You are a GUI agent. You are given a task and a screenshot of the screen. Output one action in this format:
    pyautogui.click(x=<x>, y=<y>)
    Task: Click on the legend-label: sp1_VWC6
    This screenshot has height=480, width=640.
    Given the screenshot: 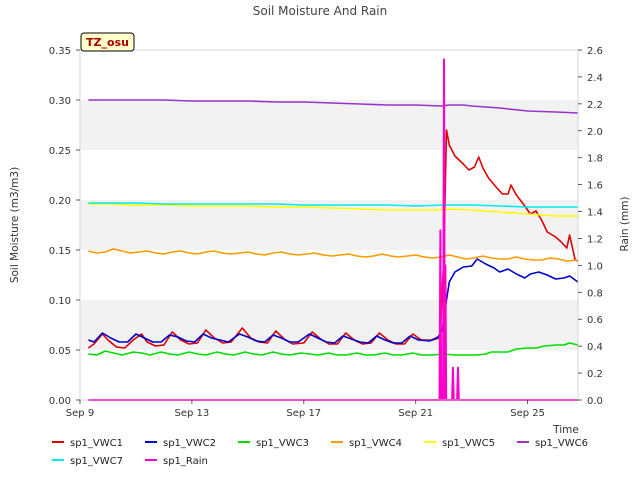 What is the action you would take?
    pyautogui.click(x=561, y=443)
    